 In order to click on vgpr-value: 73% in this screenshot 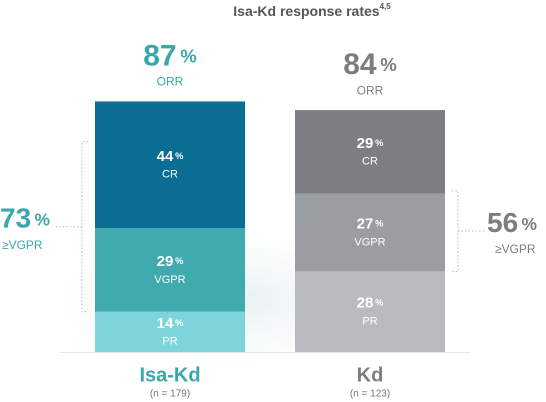, I will do `click(25, 218)`.